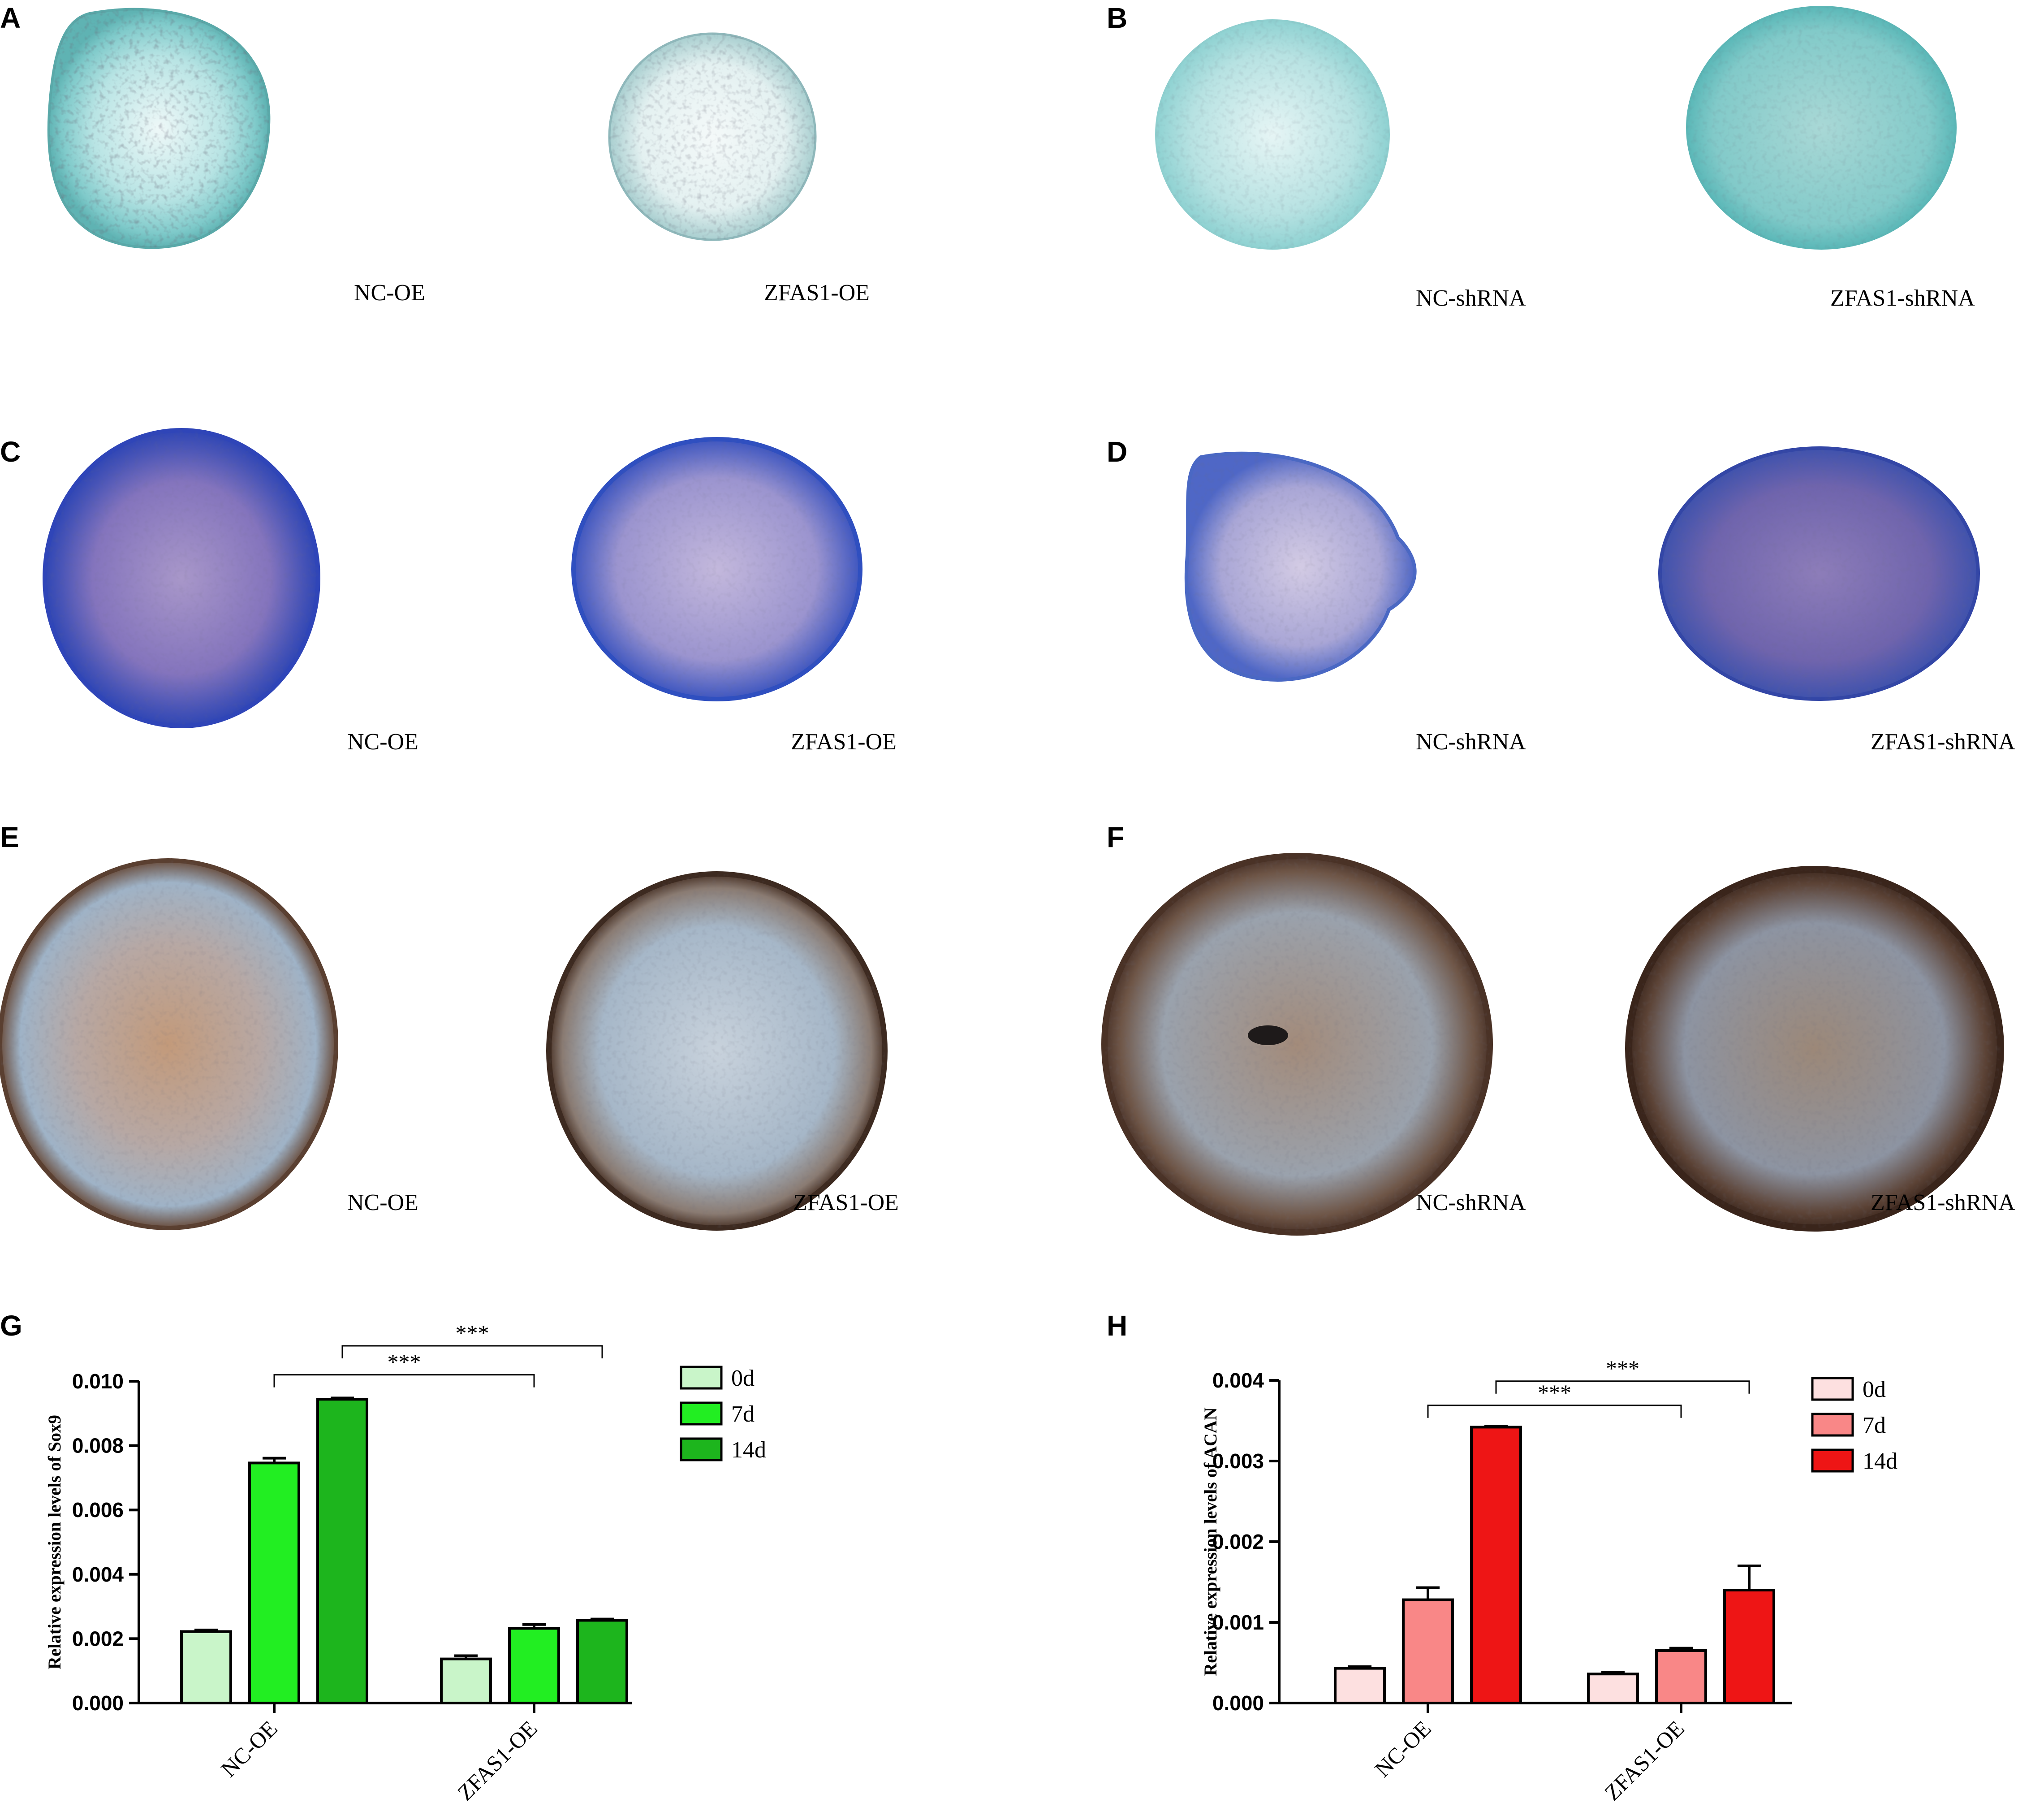 The image size is (2044, 1807). I want to click on panel-letter-g: G, so click(11, 1326).